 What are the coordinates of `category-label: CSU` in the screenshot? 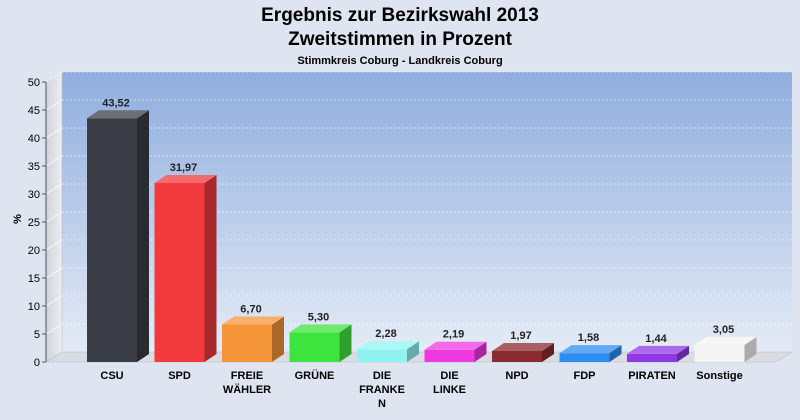 It's located at (111, 376).